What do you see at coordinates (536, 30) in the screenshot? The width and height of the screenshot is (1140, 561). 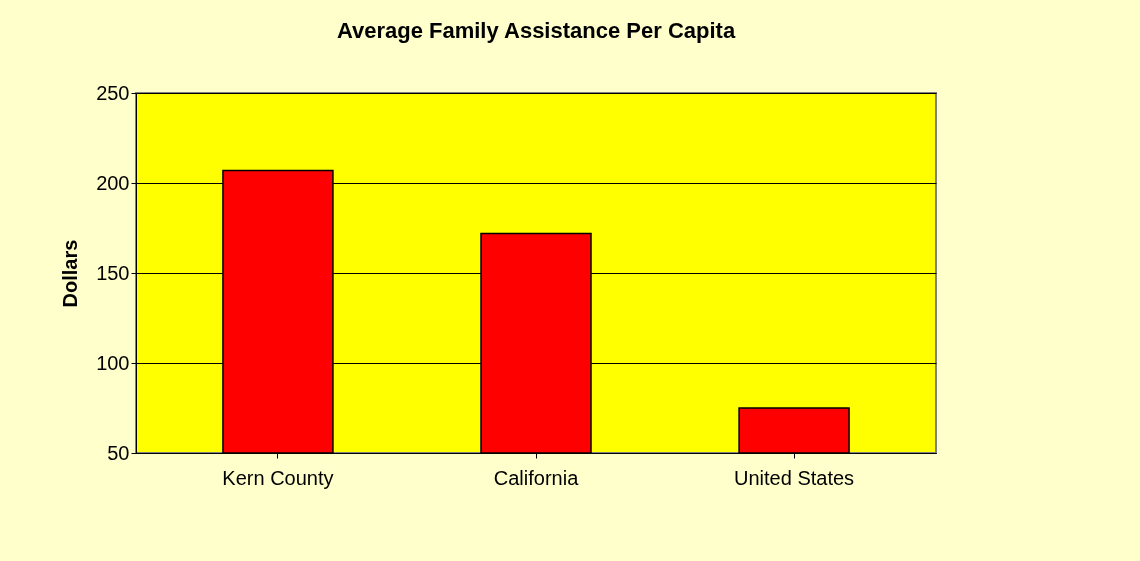 I see `chart-title: Average Family Assistance Per Capita` at bounding box center [536, 30].